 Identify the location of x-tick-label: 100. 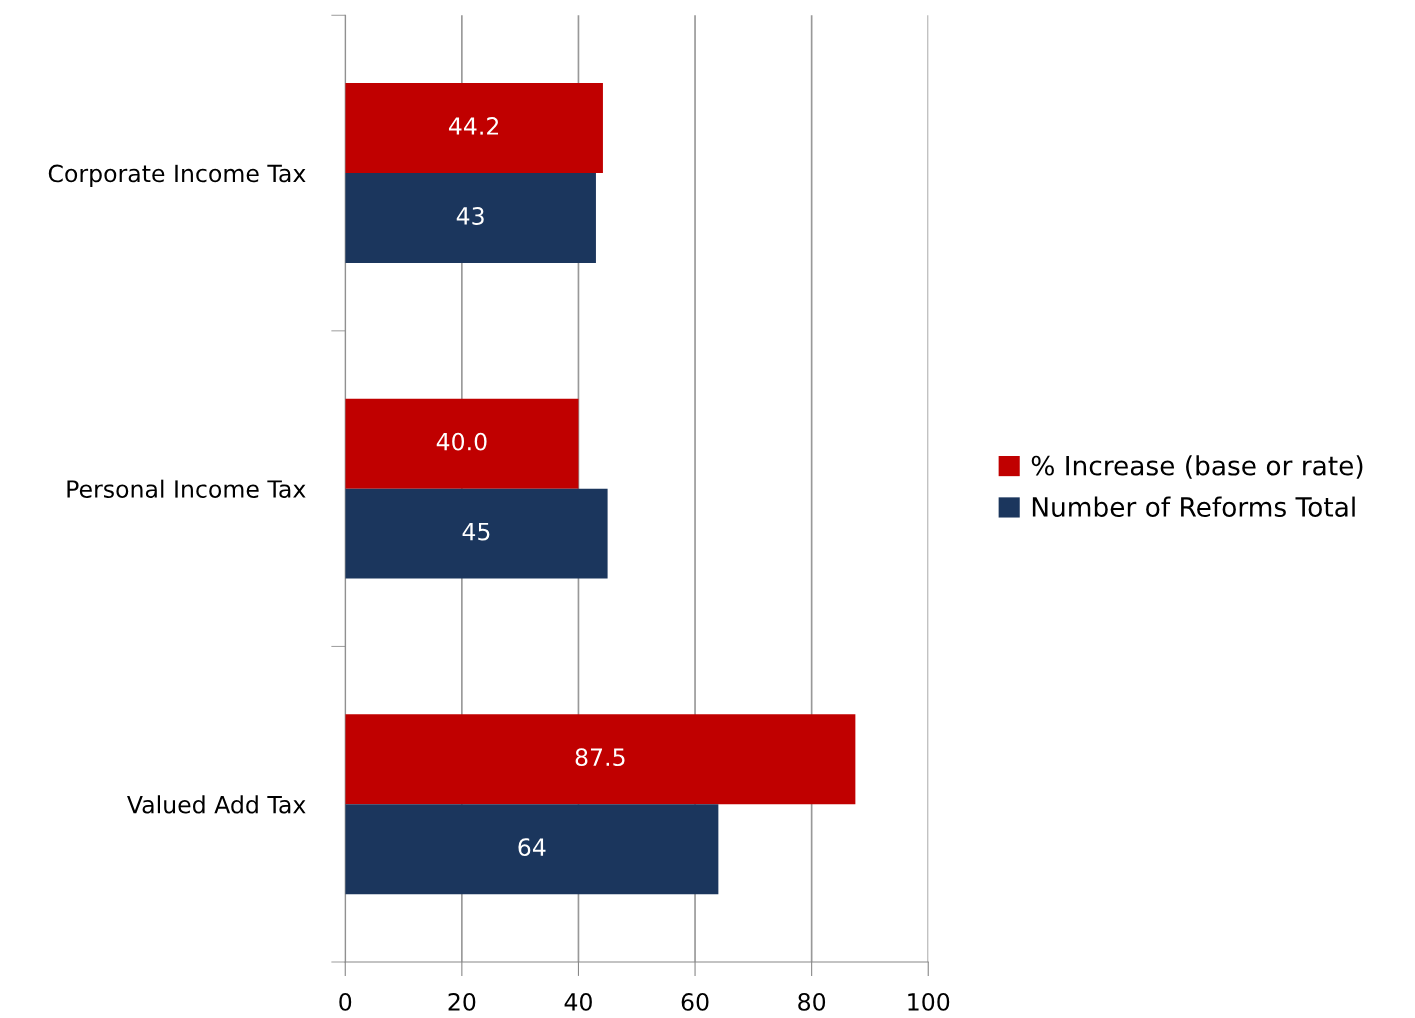
(929, 1001).